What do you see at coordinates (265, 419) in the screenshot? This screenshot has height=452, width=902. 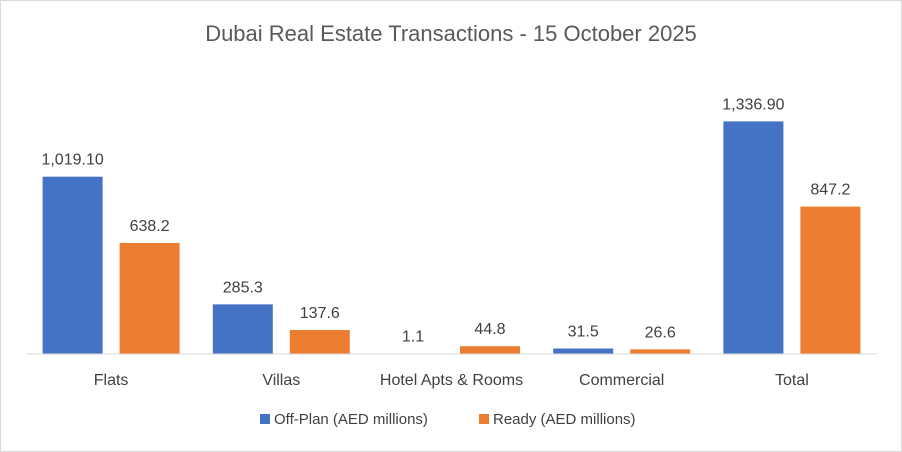 I see `legend-swatch-off-plan` at bounding box center [265, 419].